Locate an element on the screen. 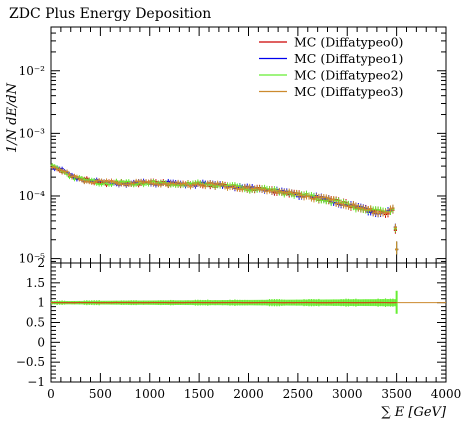 The image size is (461, 422). ratio-y-tick-label: 0.5 is located at coordinates (35, 323).